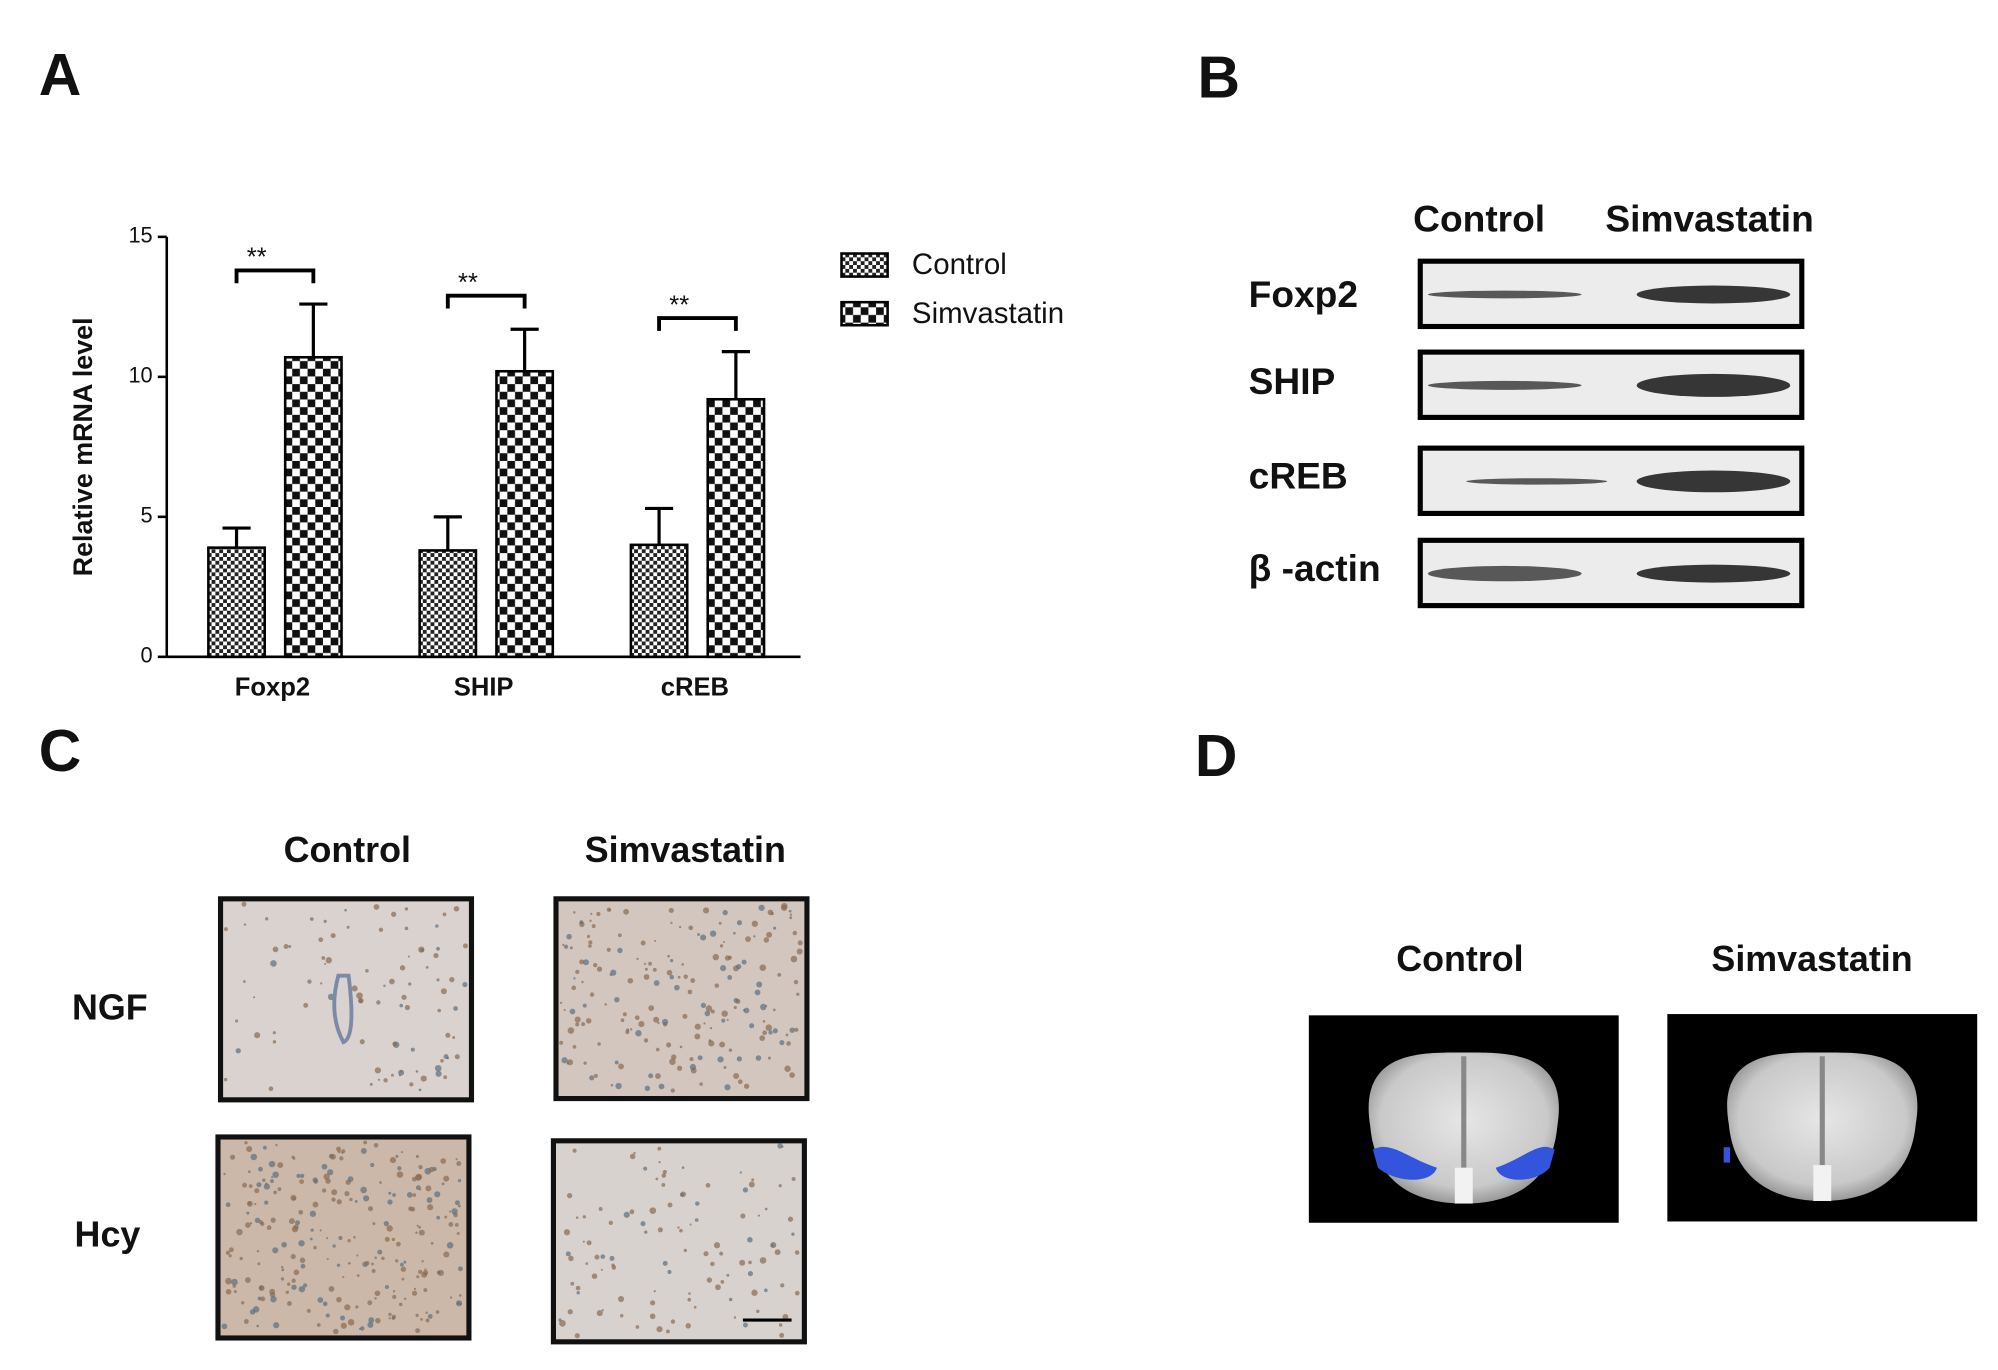  I want to click on histology-image, so click(346, 999).